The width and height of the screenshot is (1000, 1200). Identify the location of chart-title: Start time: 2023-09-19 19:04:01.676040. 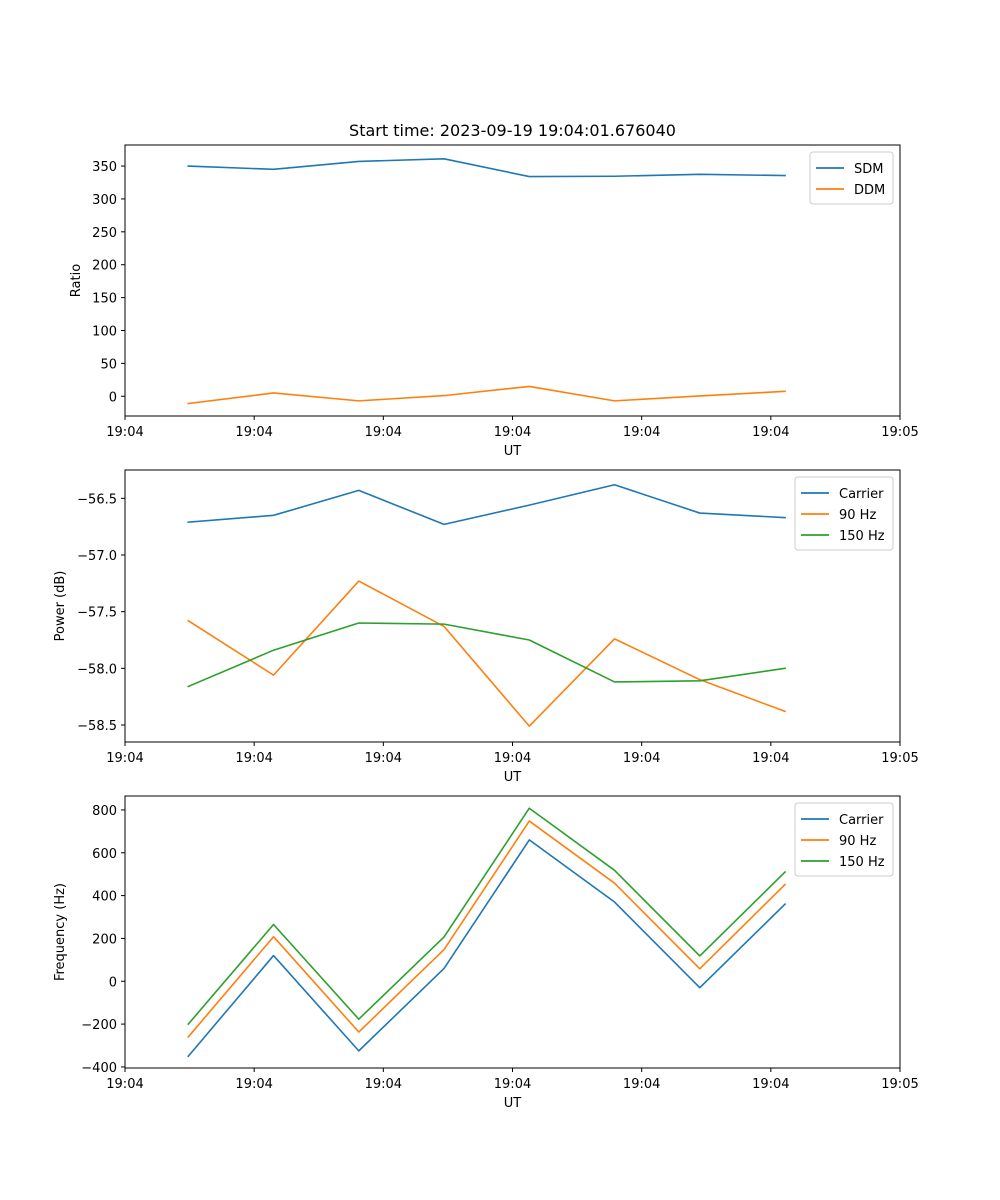
(512, 130).